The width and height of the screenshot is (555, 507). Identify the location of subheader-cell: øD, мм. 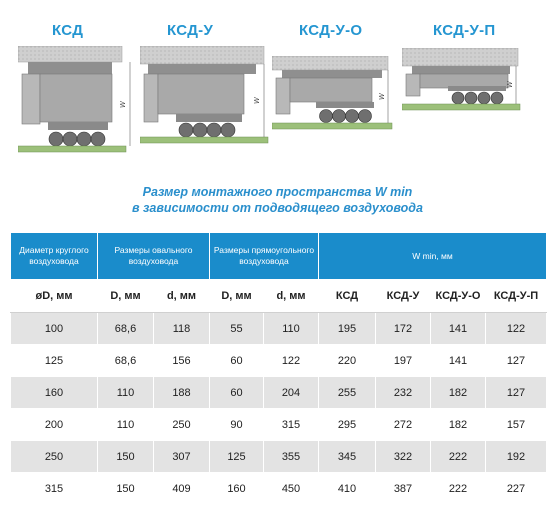
(54, 296).